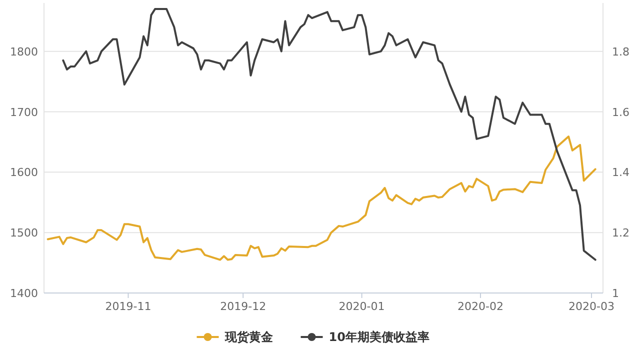 The height and width of the screenshot is (350, 640). I want to click on x-tick-label: 2020-03, so click(591, 306).